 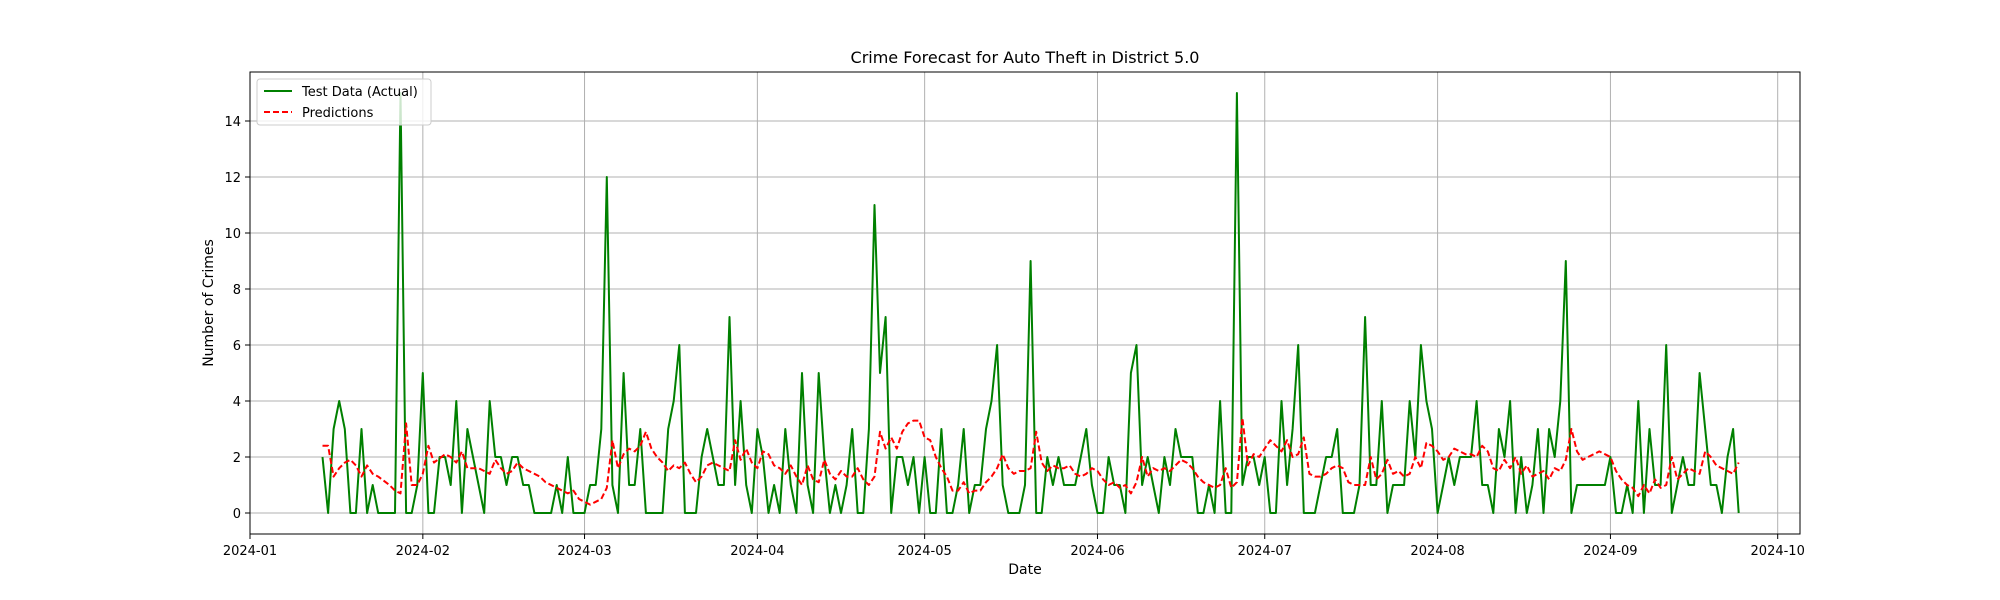 I want to click on legend-label-actual: Test Data (Actual), so click(x=359, y=92).